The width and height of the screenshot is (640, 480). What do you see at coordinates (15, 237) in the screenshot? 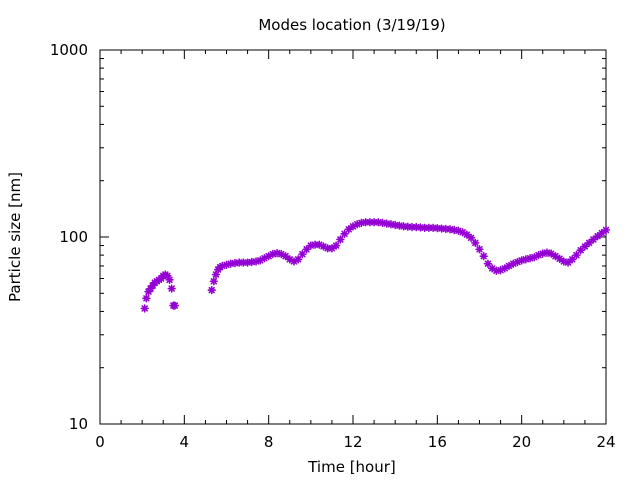
I see `y-axis-label: Particle size [nm]` at bounding box center [15, 237].